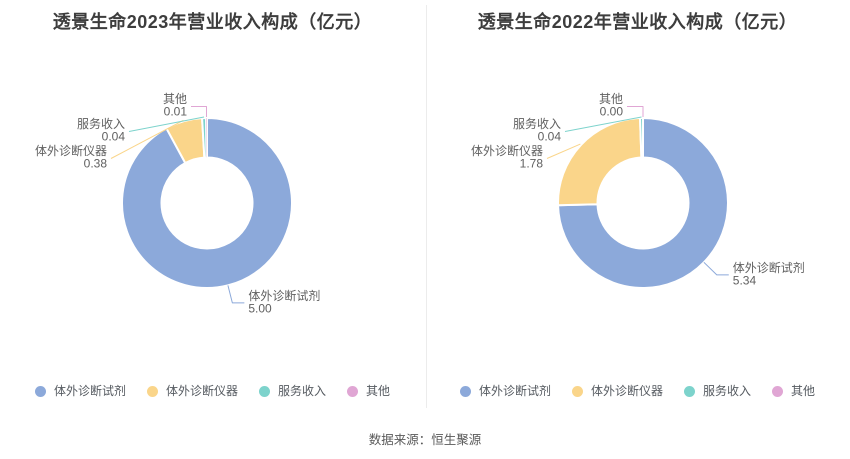  I want to click on legend-2022: 体外诊断试剂 体外诊断仪器 服务收入 其他, so click(637, 391).